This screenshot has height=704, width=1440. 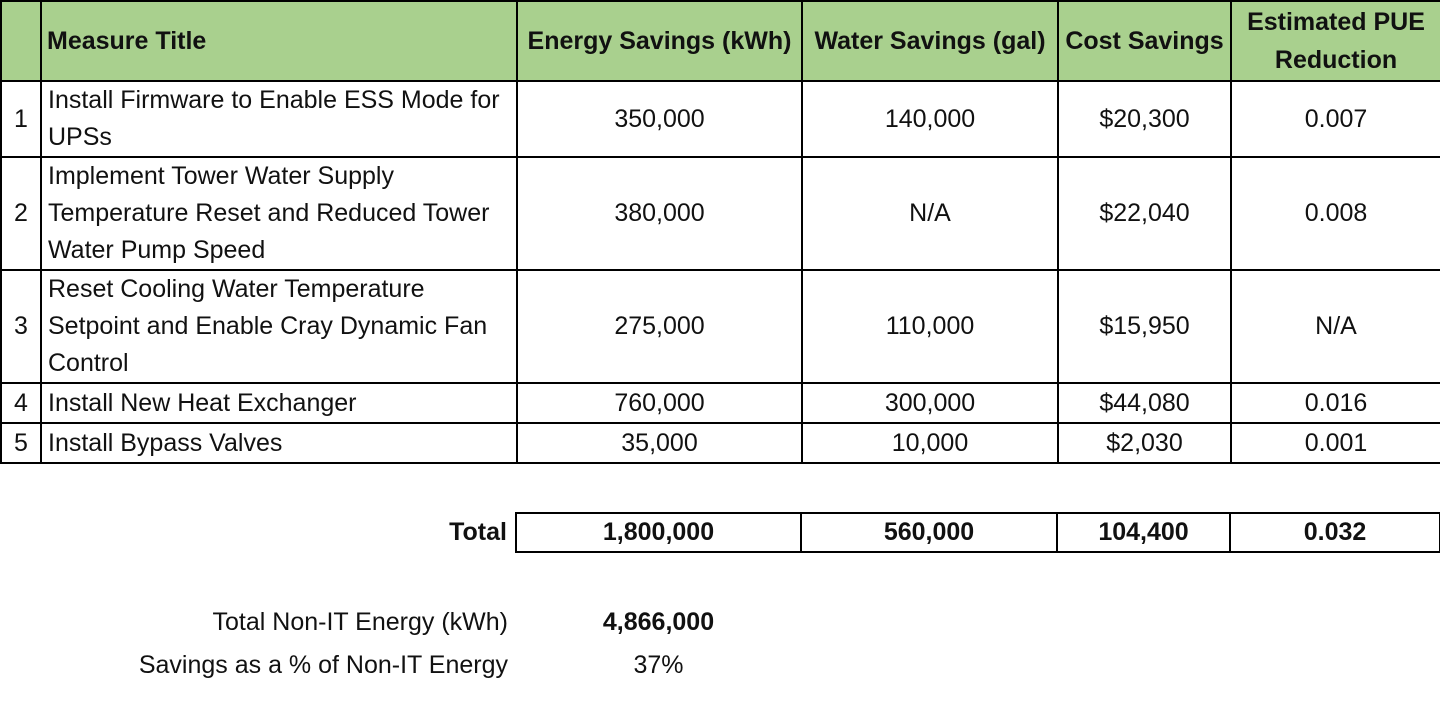 I want to click on total-value: 560,000, so click(x=929, y=532).